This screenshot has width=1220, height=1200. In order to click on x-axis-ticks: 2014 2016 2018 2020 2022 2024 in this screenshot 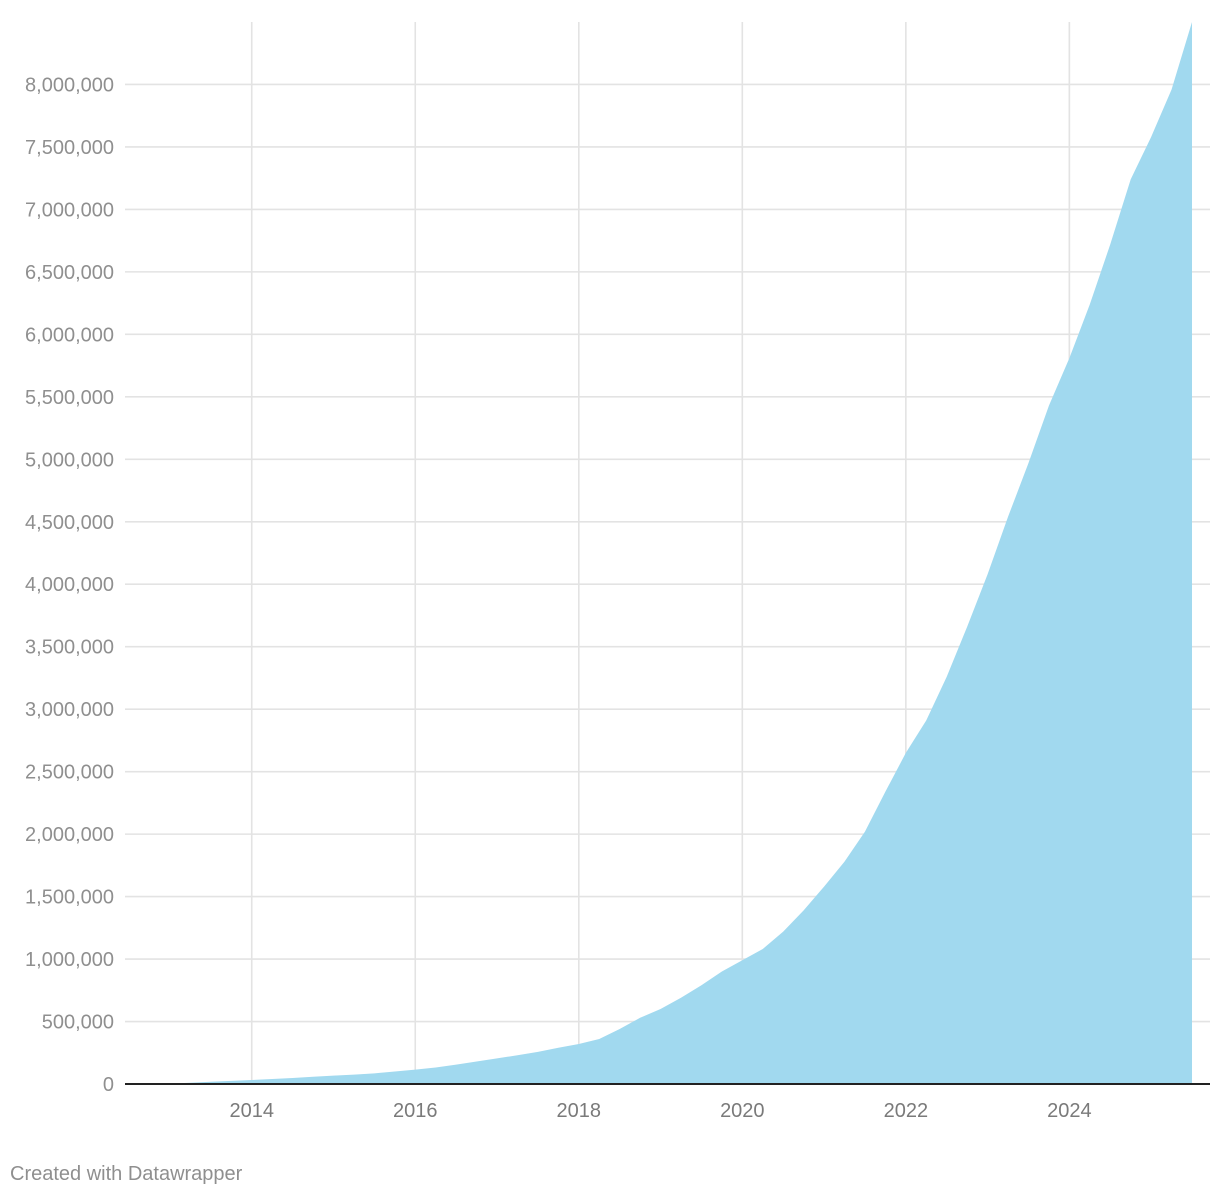, I will do `click(660, 1111)`.